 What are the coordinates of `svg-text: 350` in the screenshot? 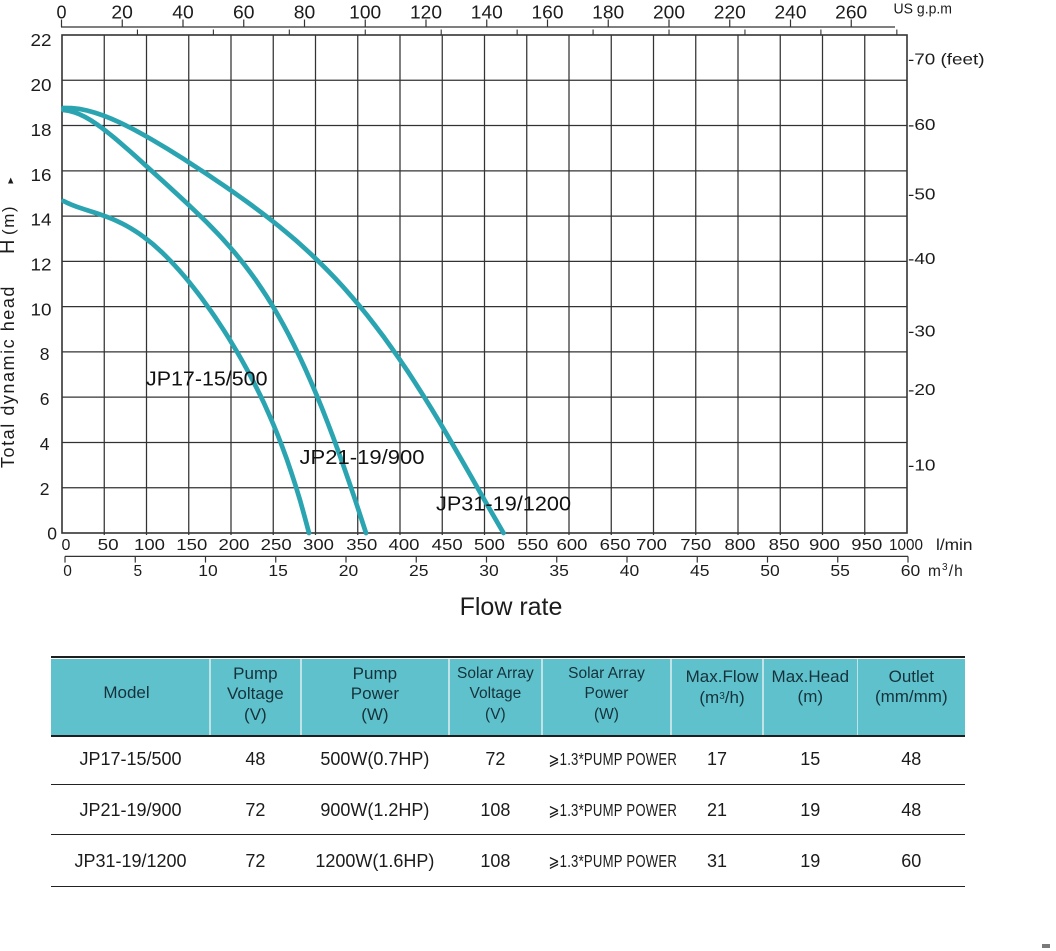 It's located at (361, 545).